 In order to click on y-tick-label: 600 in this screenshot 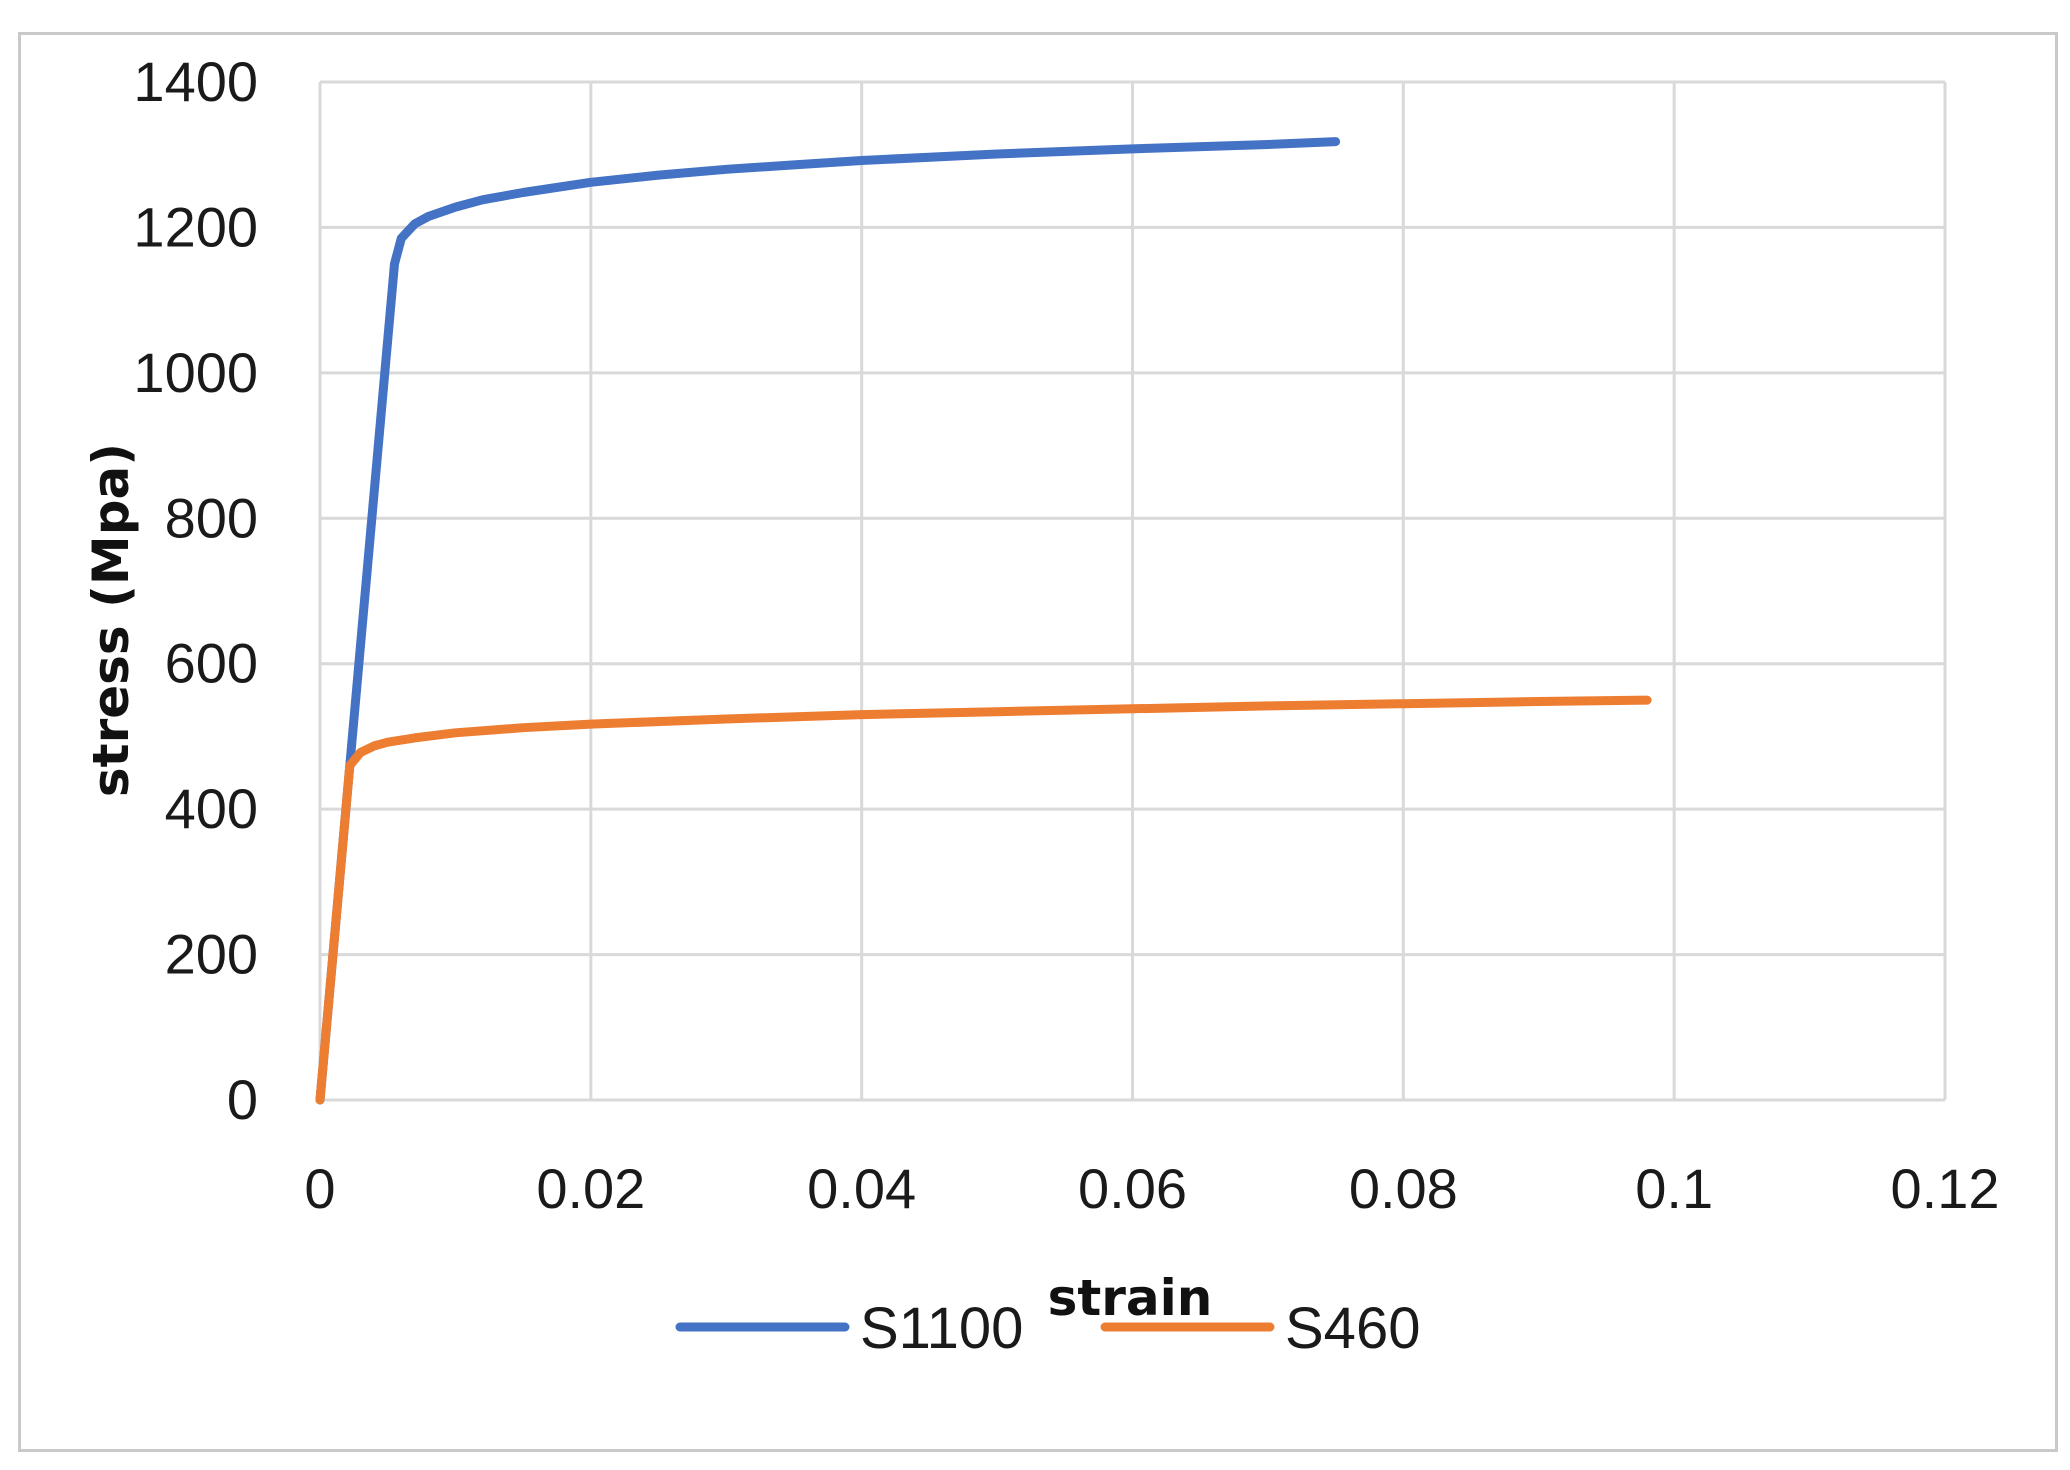, I will do `click(211, 663)`.